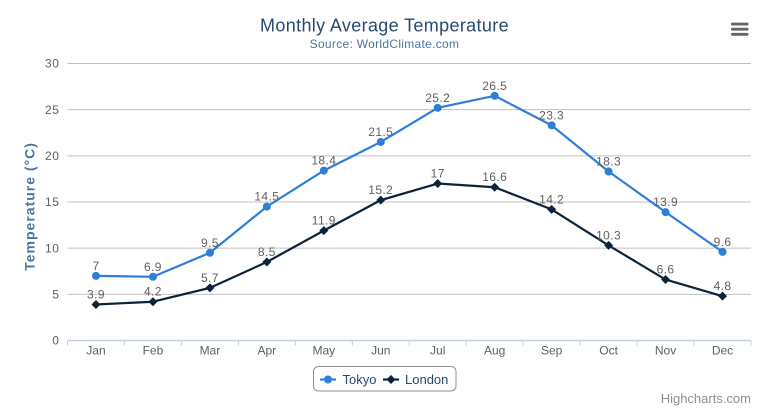  What do you see at coordinates (384, 26) in the screenshot?
I see `svg-text: Monthly Average Temperature` at bounding box center [384, 26].